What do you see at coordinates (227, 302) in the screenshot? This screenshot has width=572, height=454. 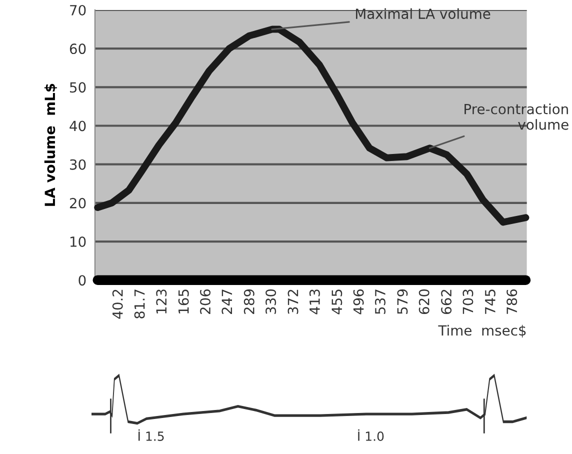 I see `x-tick-label: 247` at bounding box center [227, 302].